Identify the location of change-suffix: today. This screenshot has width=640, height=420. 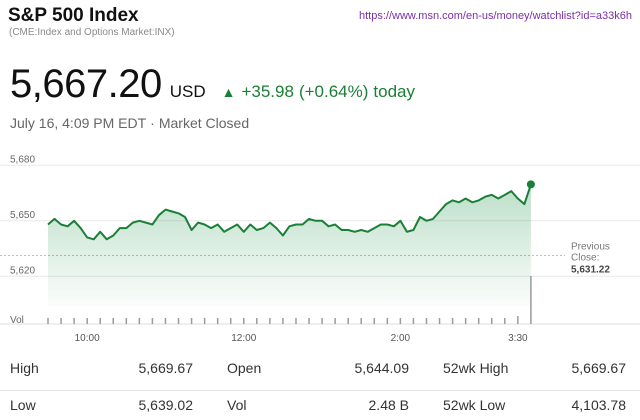
(394, 91).